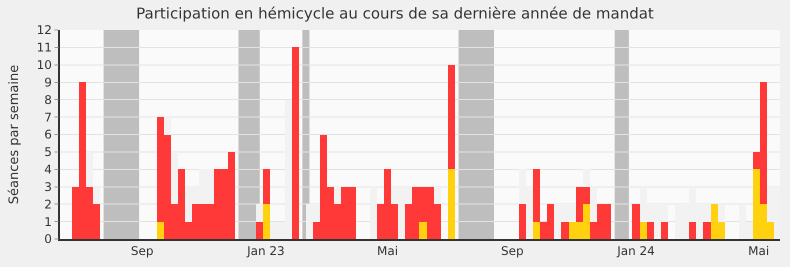 This screenshot has height=267, width=790. I want to click on y-tick-label: 12, so click(44, 30).